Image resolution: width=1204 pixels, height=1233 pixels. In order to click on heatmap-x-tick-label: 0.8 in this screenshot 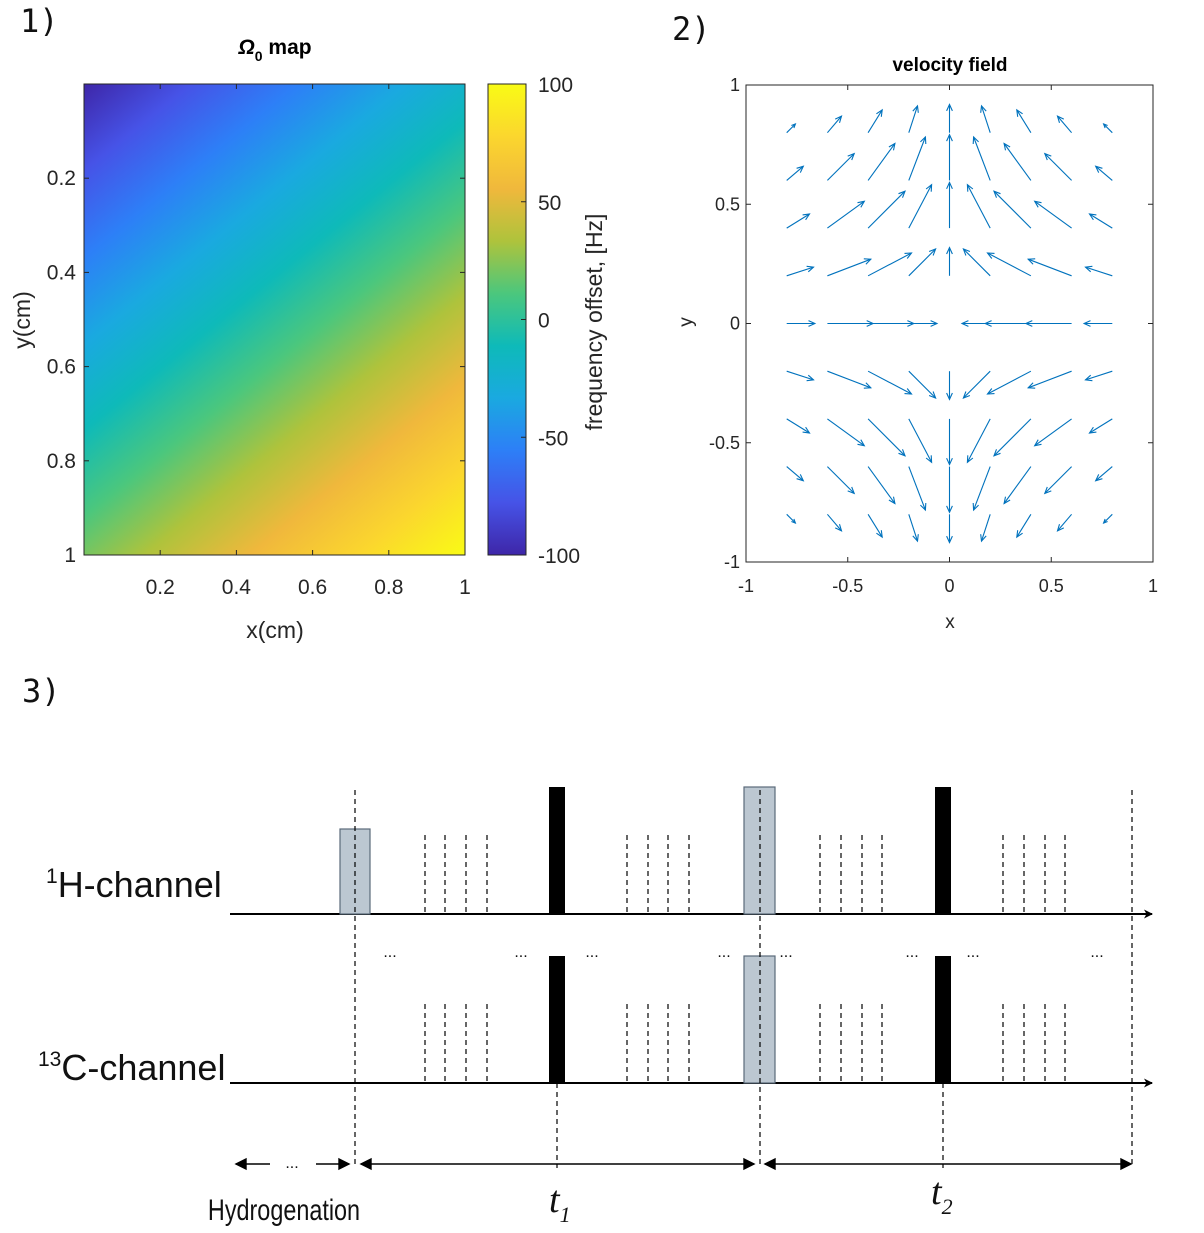, I will do `click(388, 587)`.